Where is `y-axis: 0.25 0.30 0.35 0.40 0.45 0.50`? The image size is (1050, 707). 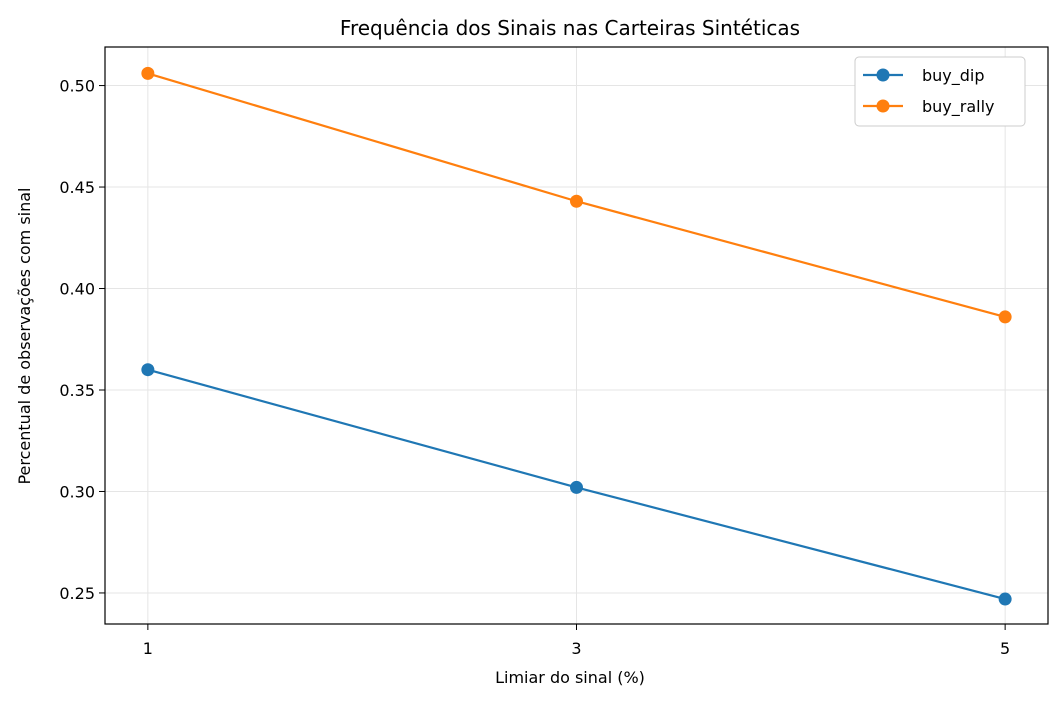
y-axis: 0.25 0.30 0.35 0.40 0.45 0.50 is located at coordinates (82, 340).